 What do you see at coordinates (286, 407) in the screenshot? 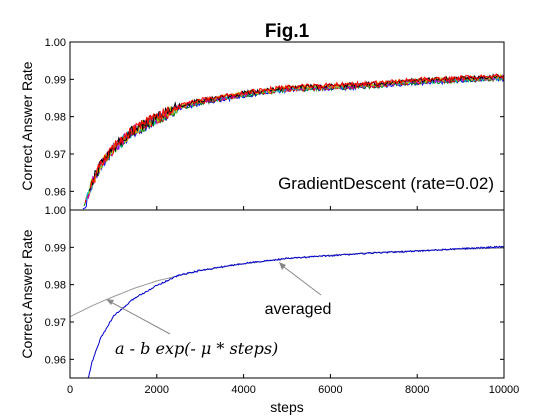
I see `bottom-xlabel: steps` at bounding box center [286, 407].